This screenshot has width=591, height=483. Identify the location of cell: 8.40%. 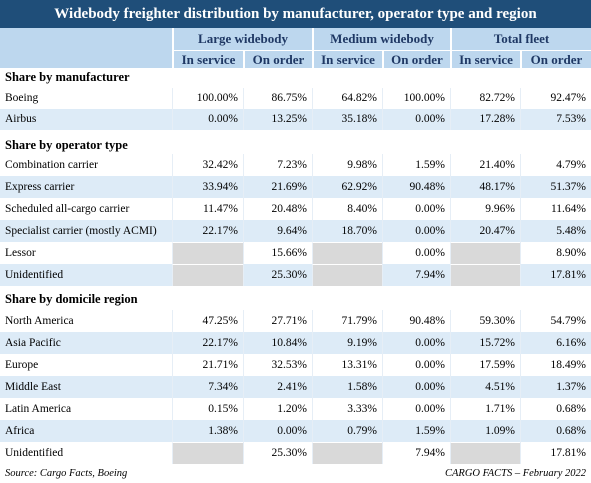
(347, 209).